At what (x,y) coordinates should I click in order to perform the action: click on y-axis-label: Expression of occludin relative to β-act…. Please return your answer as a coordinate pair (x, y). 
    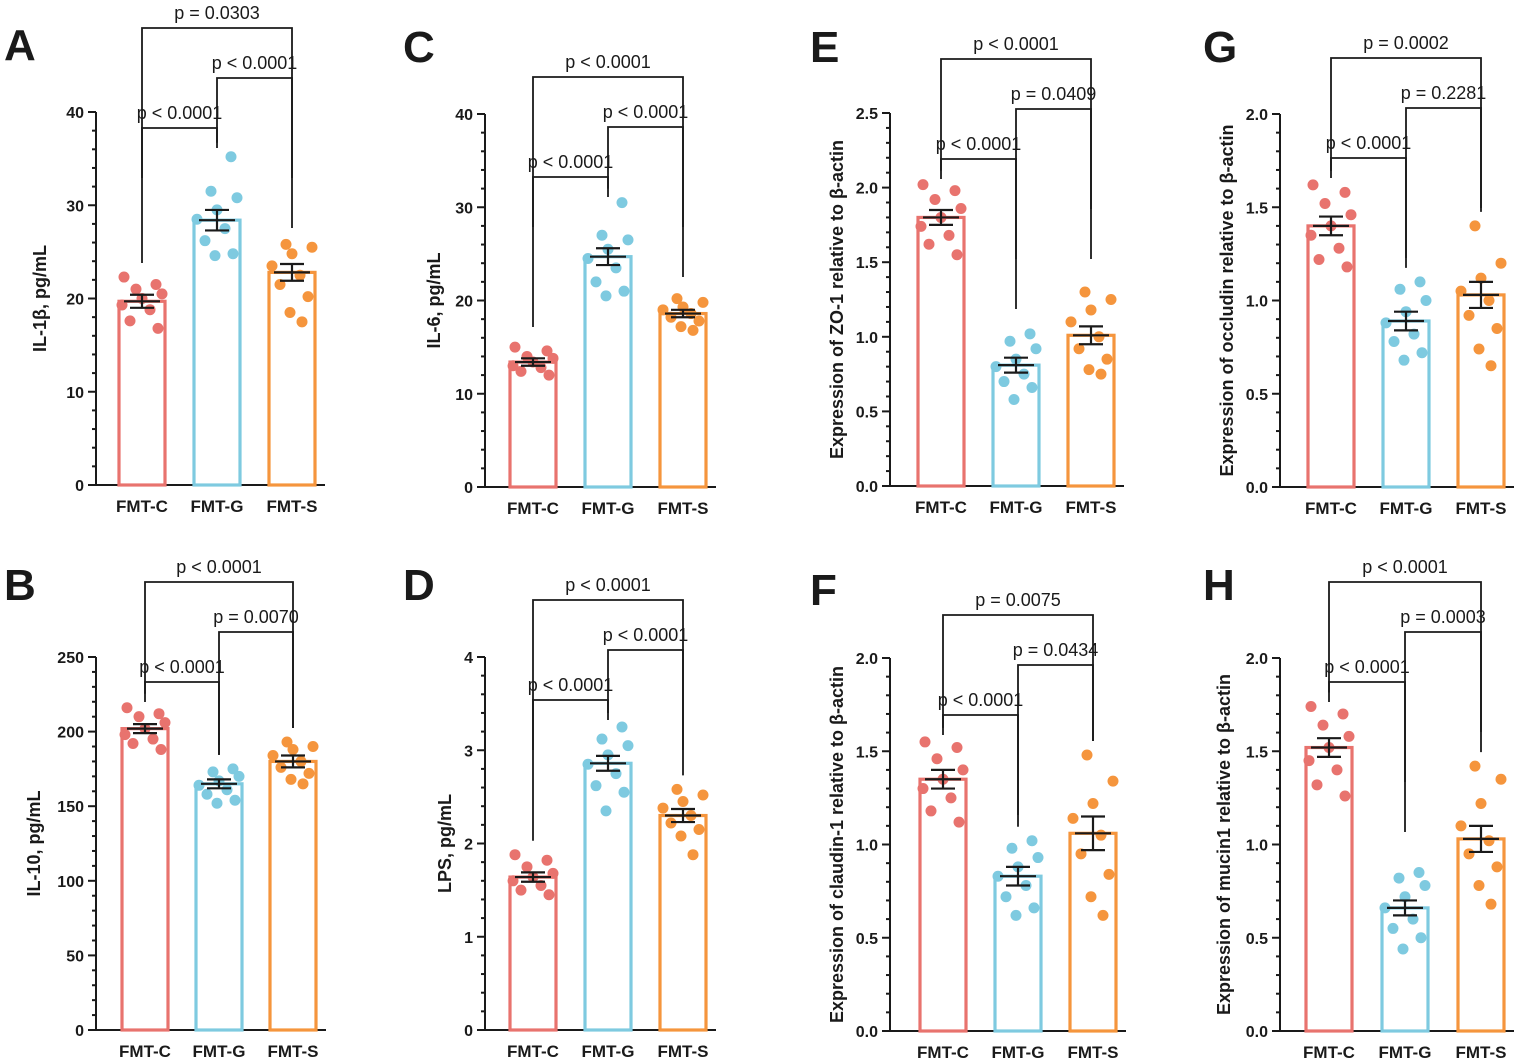
    Looking at the image, I should click on (1227, 300).